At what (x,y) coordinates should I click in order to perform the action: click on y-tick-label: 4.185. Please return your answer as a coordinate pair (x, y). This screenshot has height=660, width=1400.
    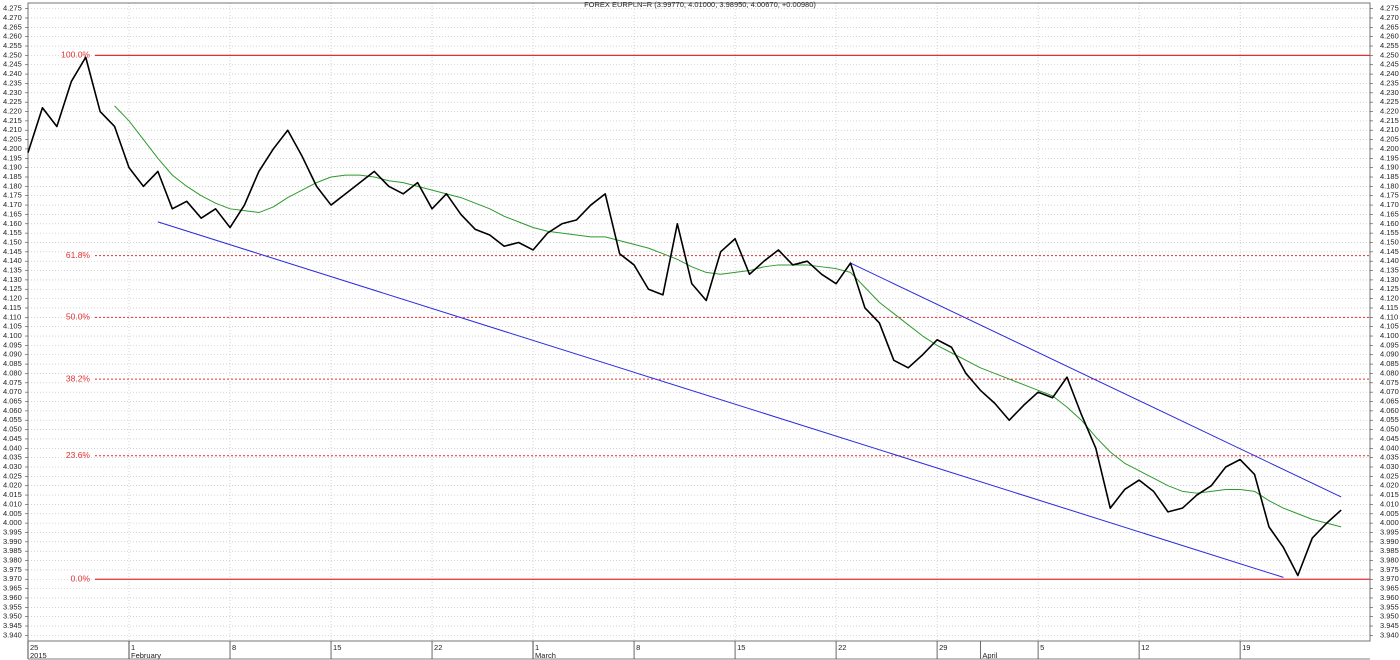
    Looking at the image, I should click on (12, 176).